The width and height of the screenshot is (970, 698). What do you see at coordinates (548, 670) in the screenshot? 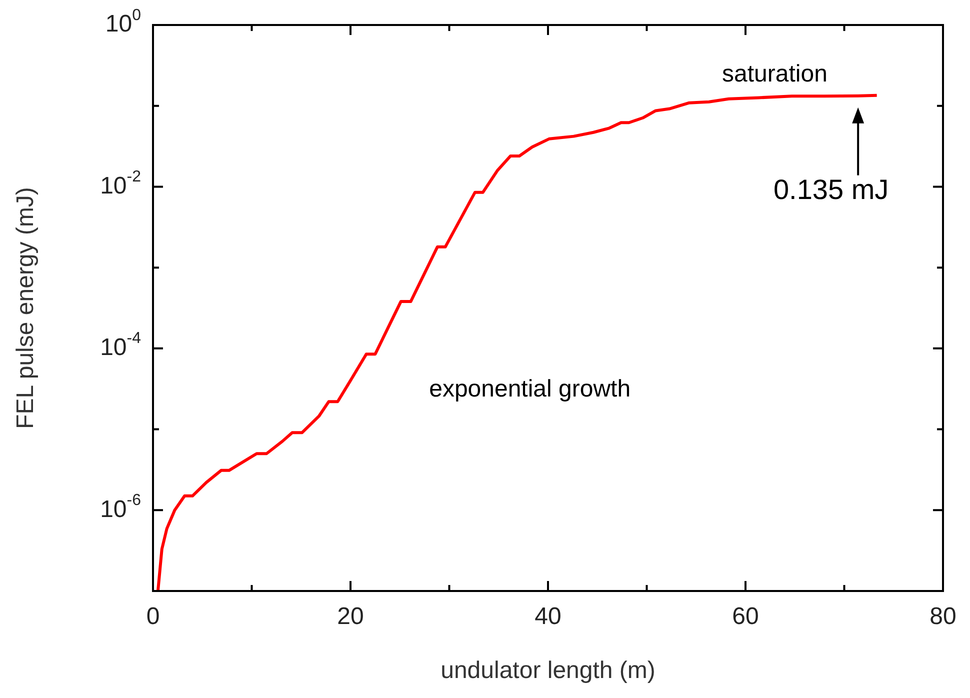
I see `x-axis-title: undulator length (m)` at bounding box center [548, 670].